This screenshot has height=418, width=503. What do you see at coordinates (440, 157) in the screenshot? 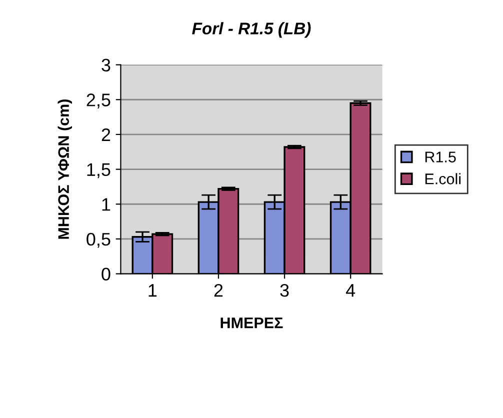
I see `legend-label: R1.5` at bounding box center [440, 157].